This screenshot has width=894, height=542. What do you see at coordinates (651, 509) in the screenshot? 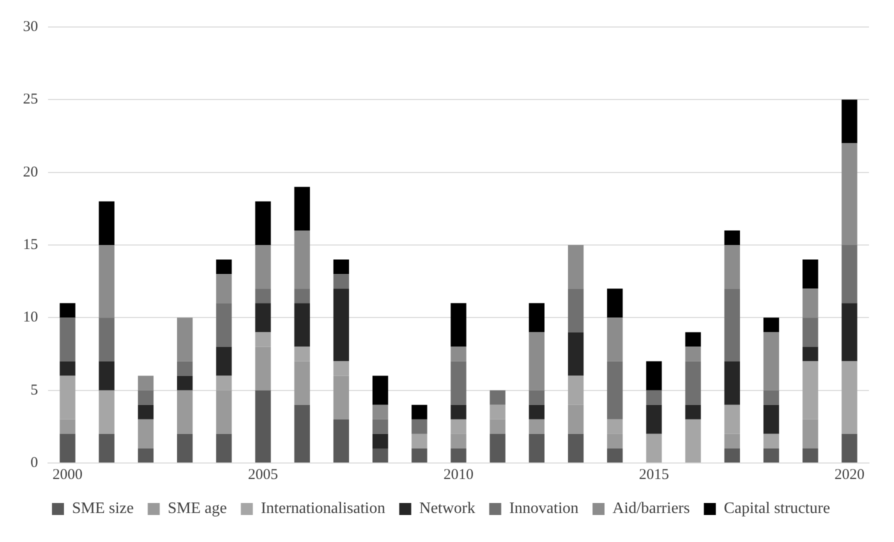
I see `legend-label: Aid/barriers` at bounding box center [651, 509].